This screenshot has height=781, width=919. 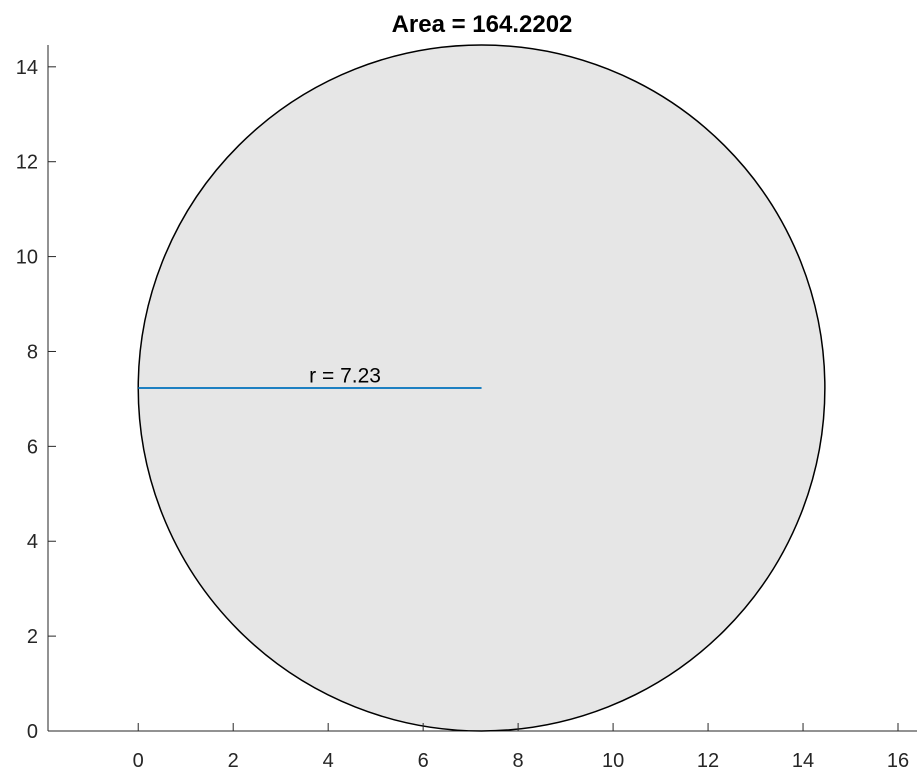 What do you see at coordinates (423, 761) in the screenshot?
I see `x-tick-label: 6` at bounding box center [423, 761].